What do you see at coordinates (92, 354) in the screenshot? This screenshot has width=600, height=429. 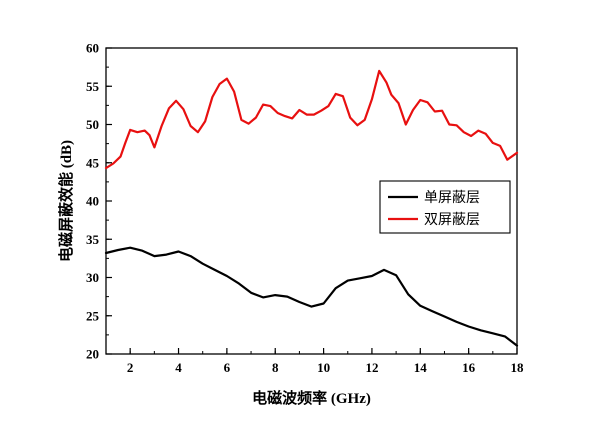 I see `y-tick-label: 20` at bounding box center [92, 354].